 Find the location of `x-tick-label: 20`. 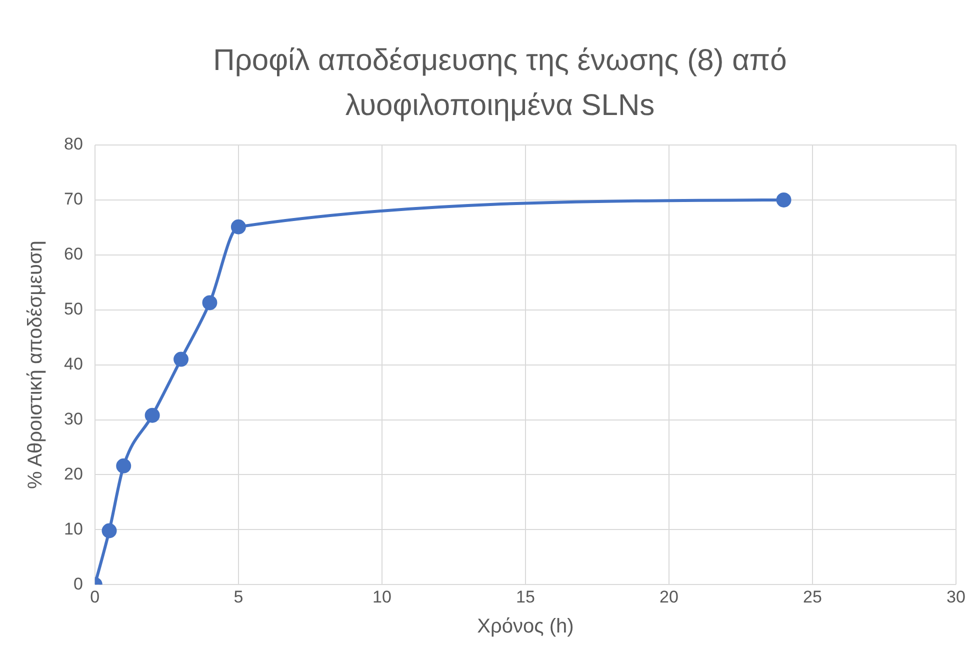

x-tick-label: 20 is located at coordinates (669, 596).